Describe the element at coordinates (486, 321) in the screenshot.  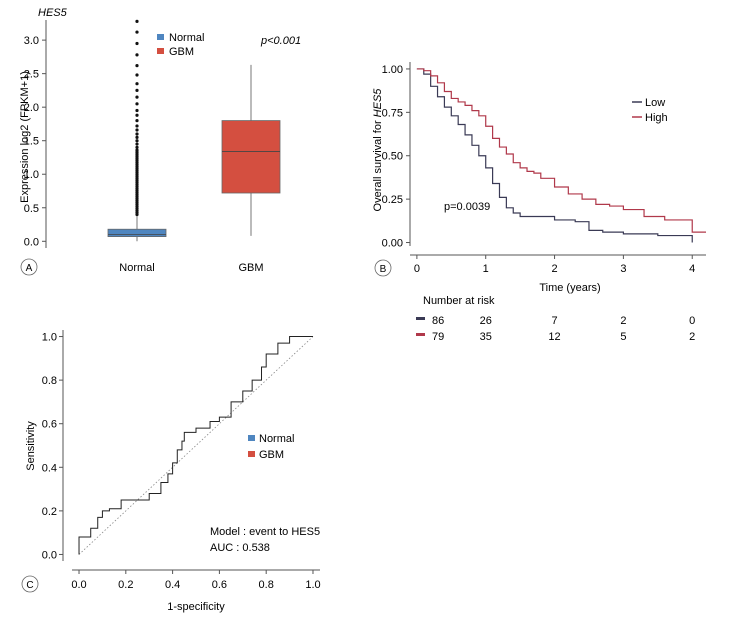
I see `risk-cell-low: 26` at that location.